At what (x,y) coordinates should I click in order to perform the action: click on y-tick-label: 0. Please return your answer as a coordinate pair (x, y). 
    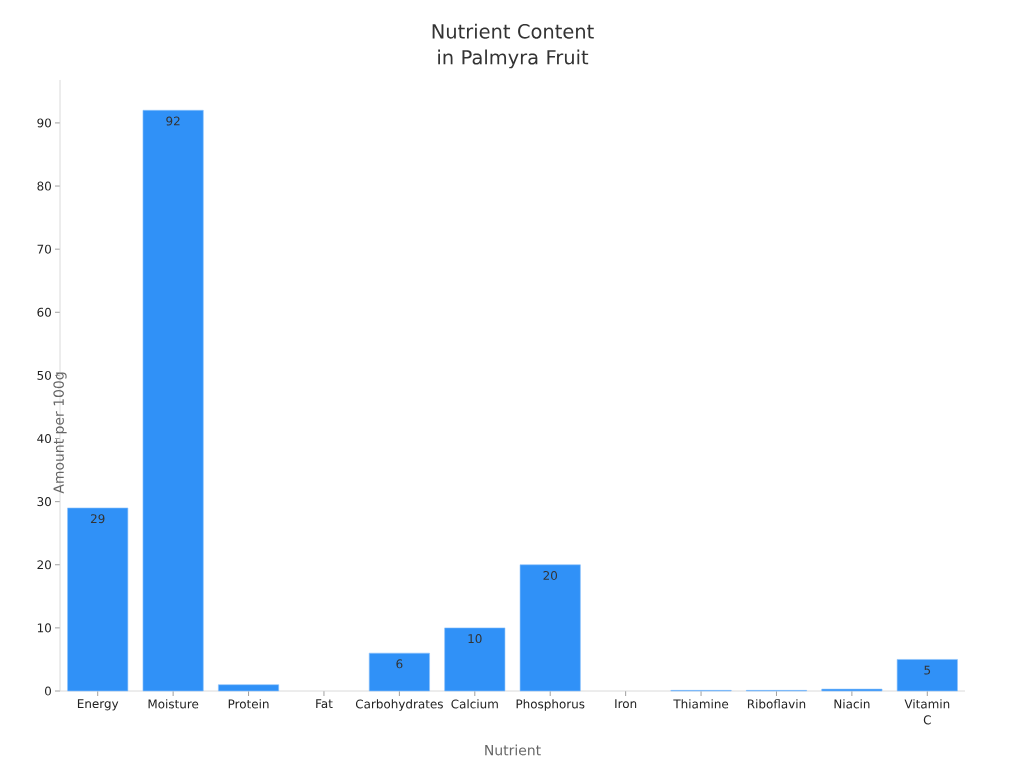
    Looking at the image, I should click on (48, 691).